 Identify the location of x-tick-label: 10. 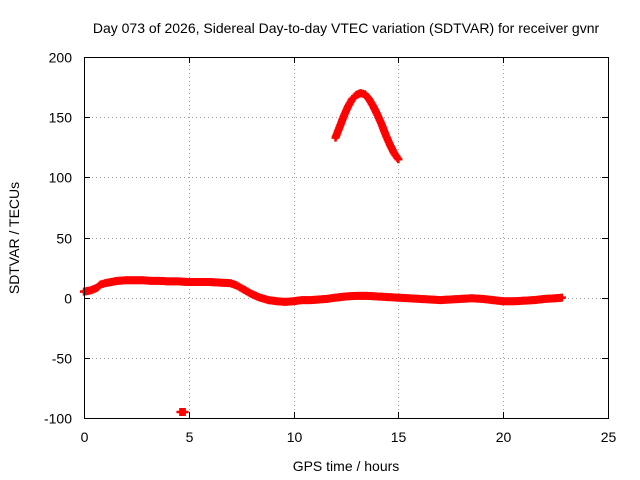
(295, 437).